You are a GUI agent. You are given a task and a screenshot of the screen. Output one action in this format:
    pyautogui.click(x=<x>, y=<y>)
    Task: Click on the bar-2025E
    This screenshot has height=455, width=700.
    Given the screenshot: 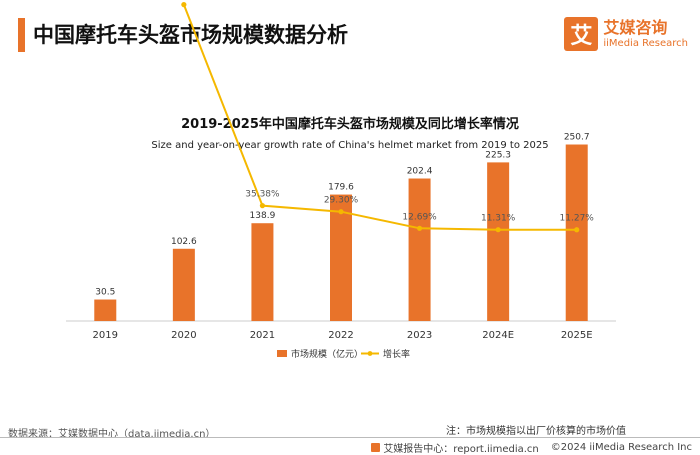 What is the action you would take?
    pyautogui.click(x=576, y=232)
    